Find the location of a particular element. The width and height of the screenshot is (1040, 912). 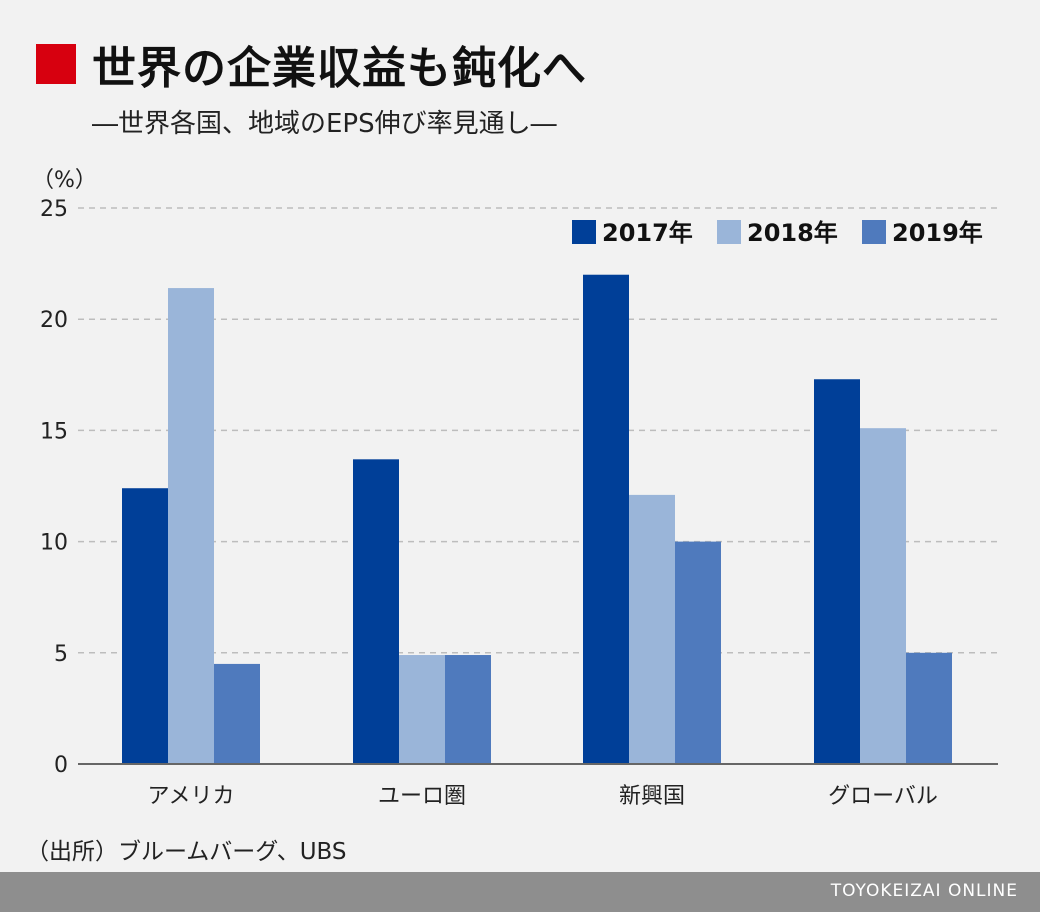

y-tick-label: 0 is located at coordinates (61, 765).